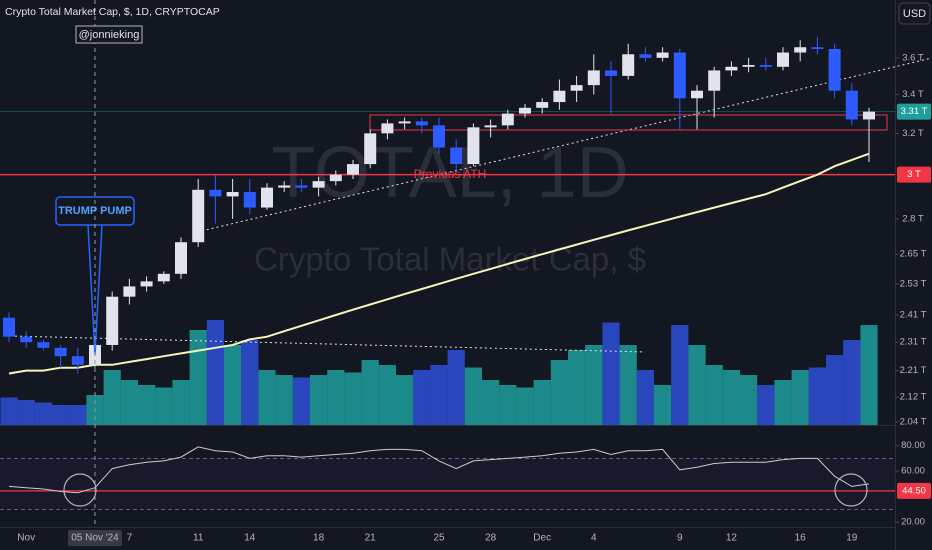  I want to click on x-tick-label: 16, so click(801, 538).